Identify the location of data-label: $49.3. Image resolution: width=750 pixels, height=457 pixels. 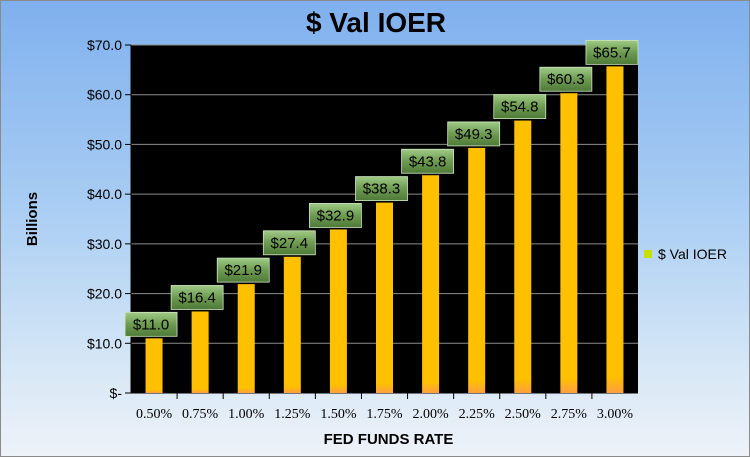
(474, 134).